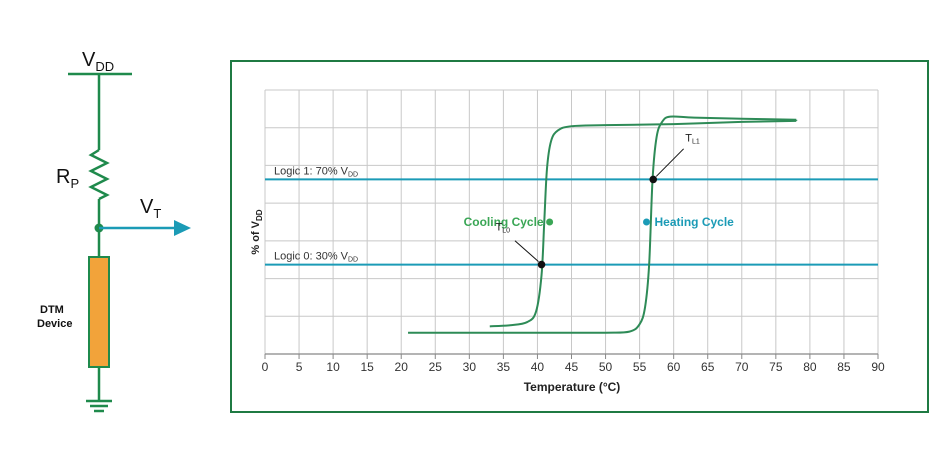  Describe the element at coordinates (54, 324) in the screenshot. I see `device-label-line2: Device` at that location.